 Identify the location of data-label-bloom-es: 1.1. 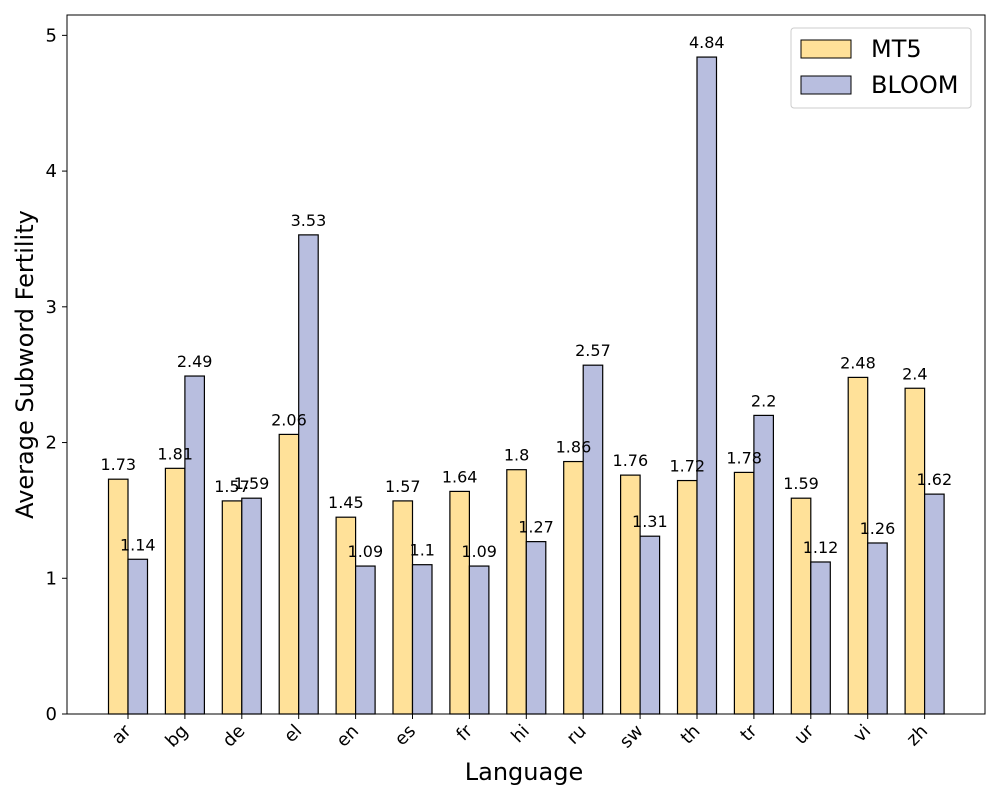
(422, 550).